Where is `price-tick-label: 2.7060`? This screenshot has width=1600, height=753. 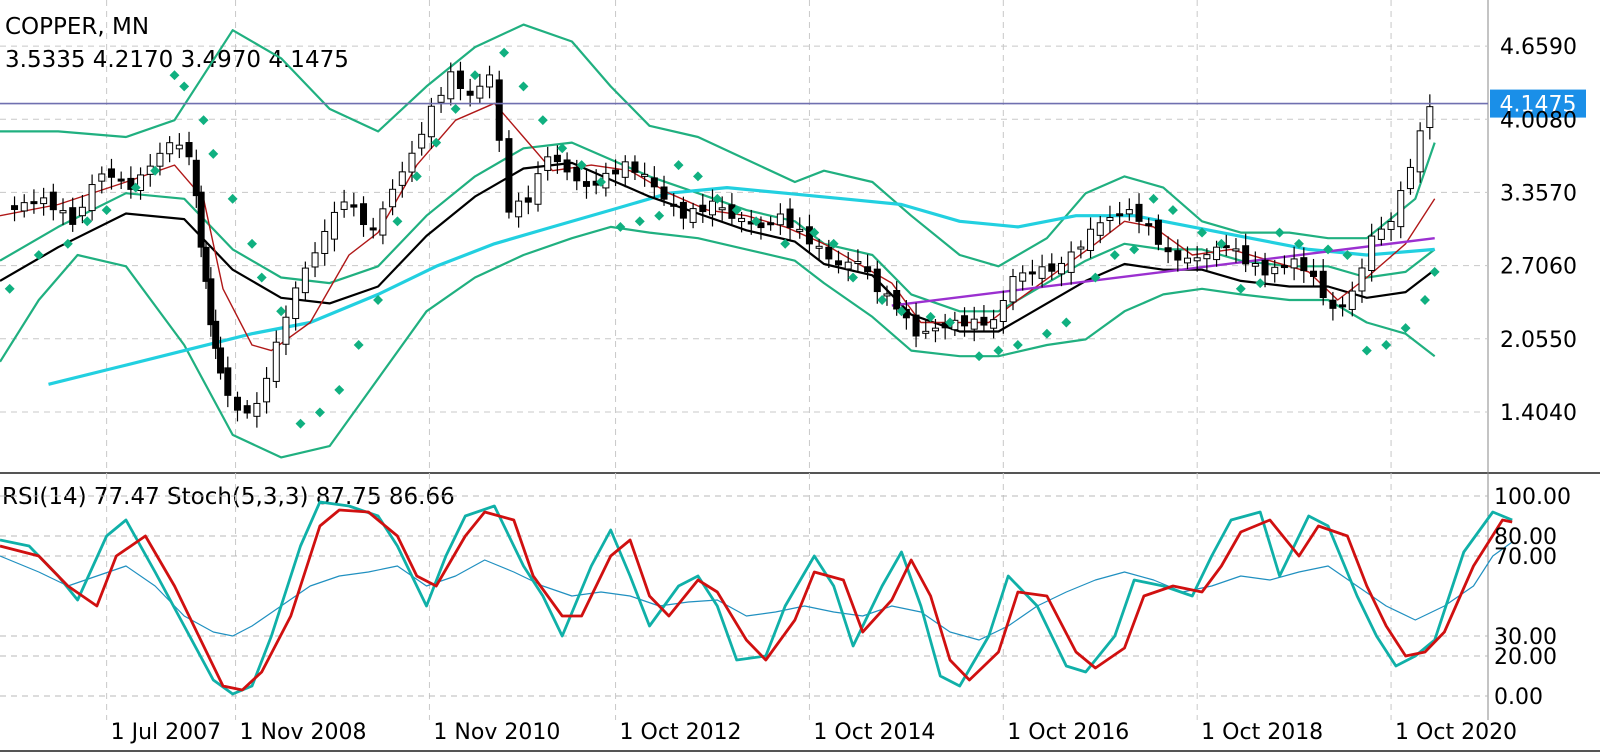 price-tick-label: 2.7060 is located at coordinates (1538, 267).